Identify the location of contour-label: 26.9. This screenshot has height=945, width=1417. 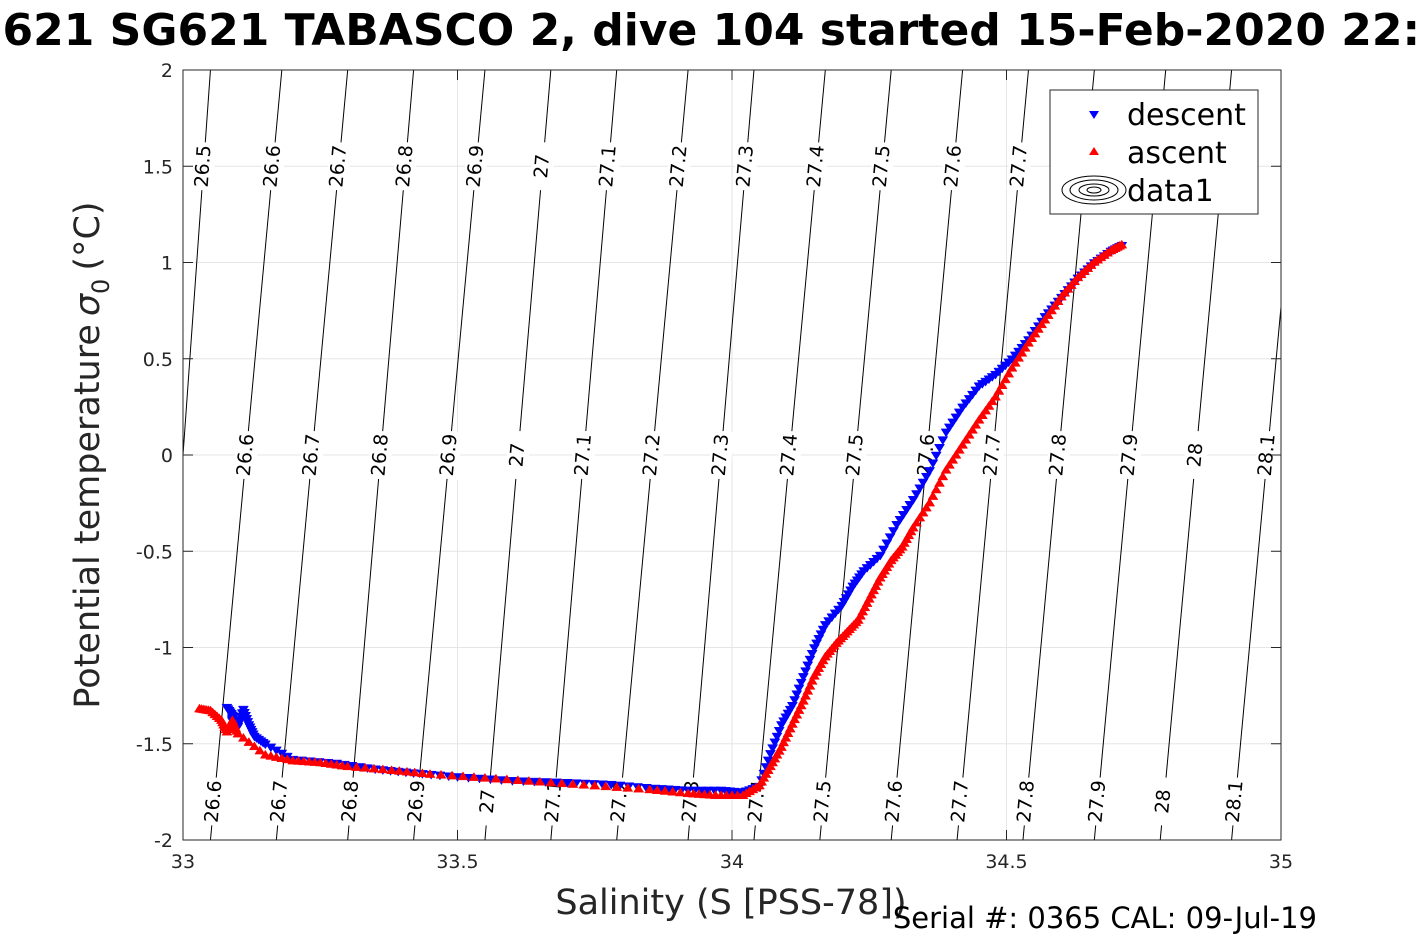
(449, 455).